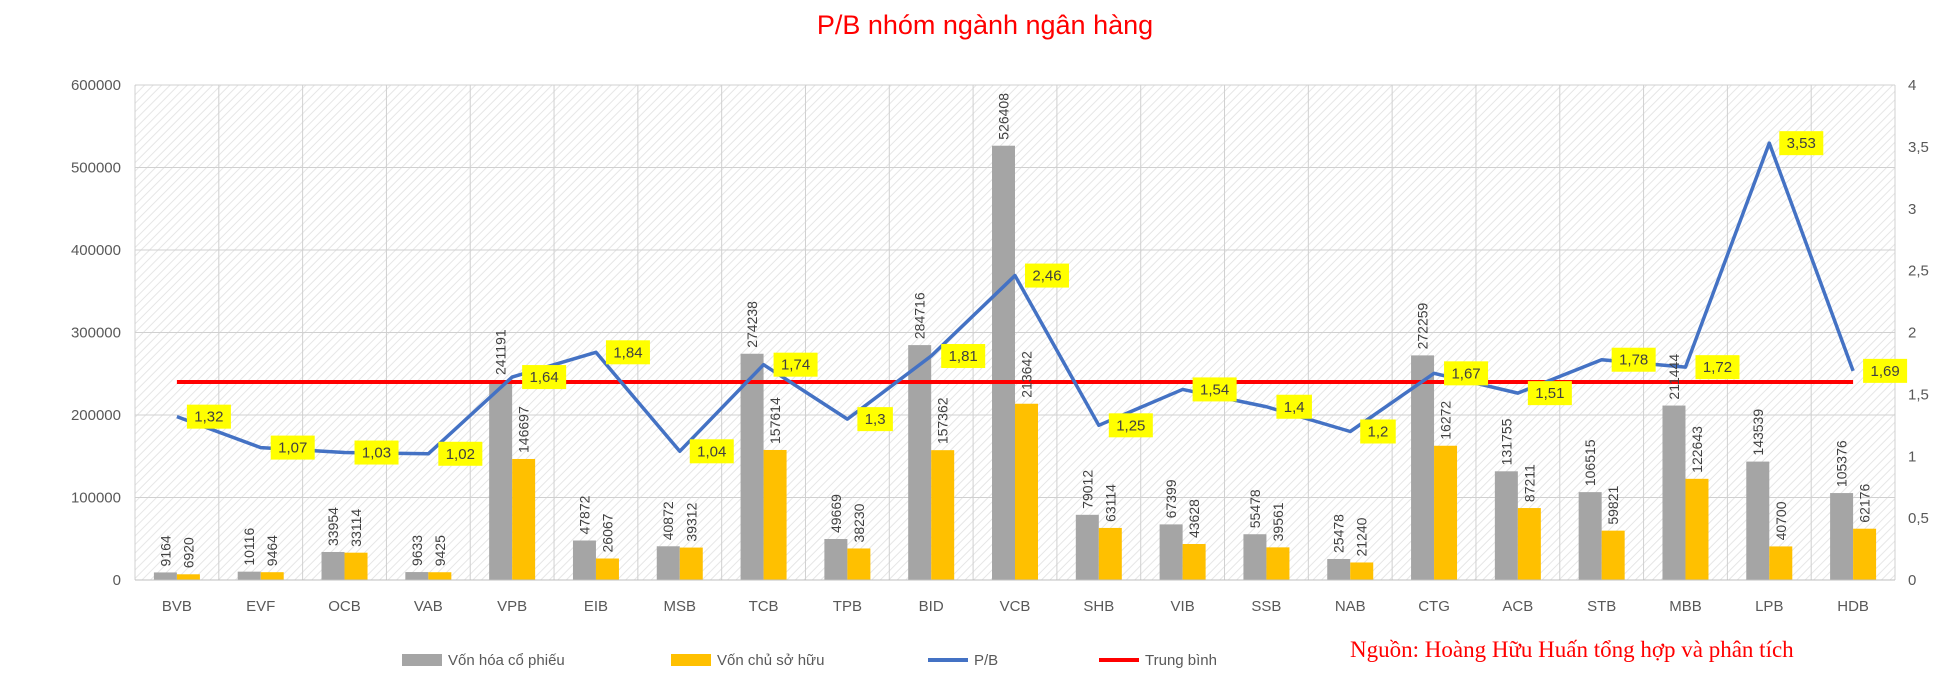 This screenshot has height=685, width=1959. I want to click on bar-data-label: 526408, so click(1004, 116).